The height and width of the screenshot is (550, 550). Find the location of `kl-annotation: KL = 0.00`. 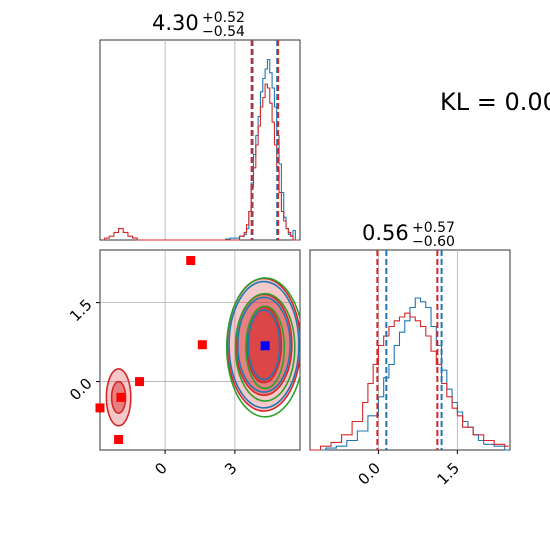

kl-annotation: KL = 0.00 is located at coordinates (495, 102).